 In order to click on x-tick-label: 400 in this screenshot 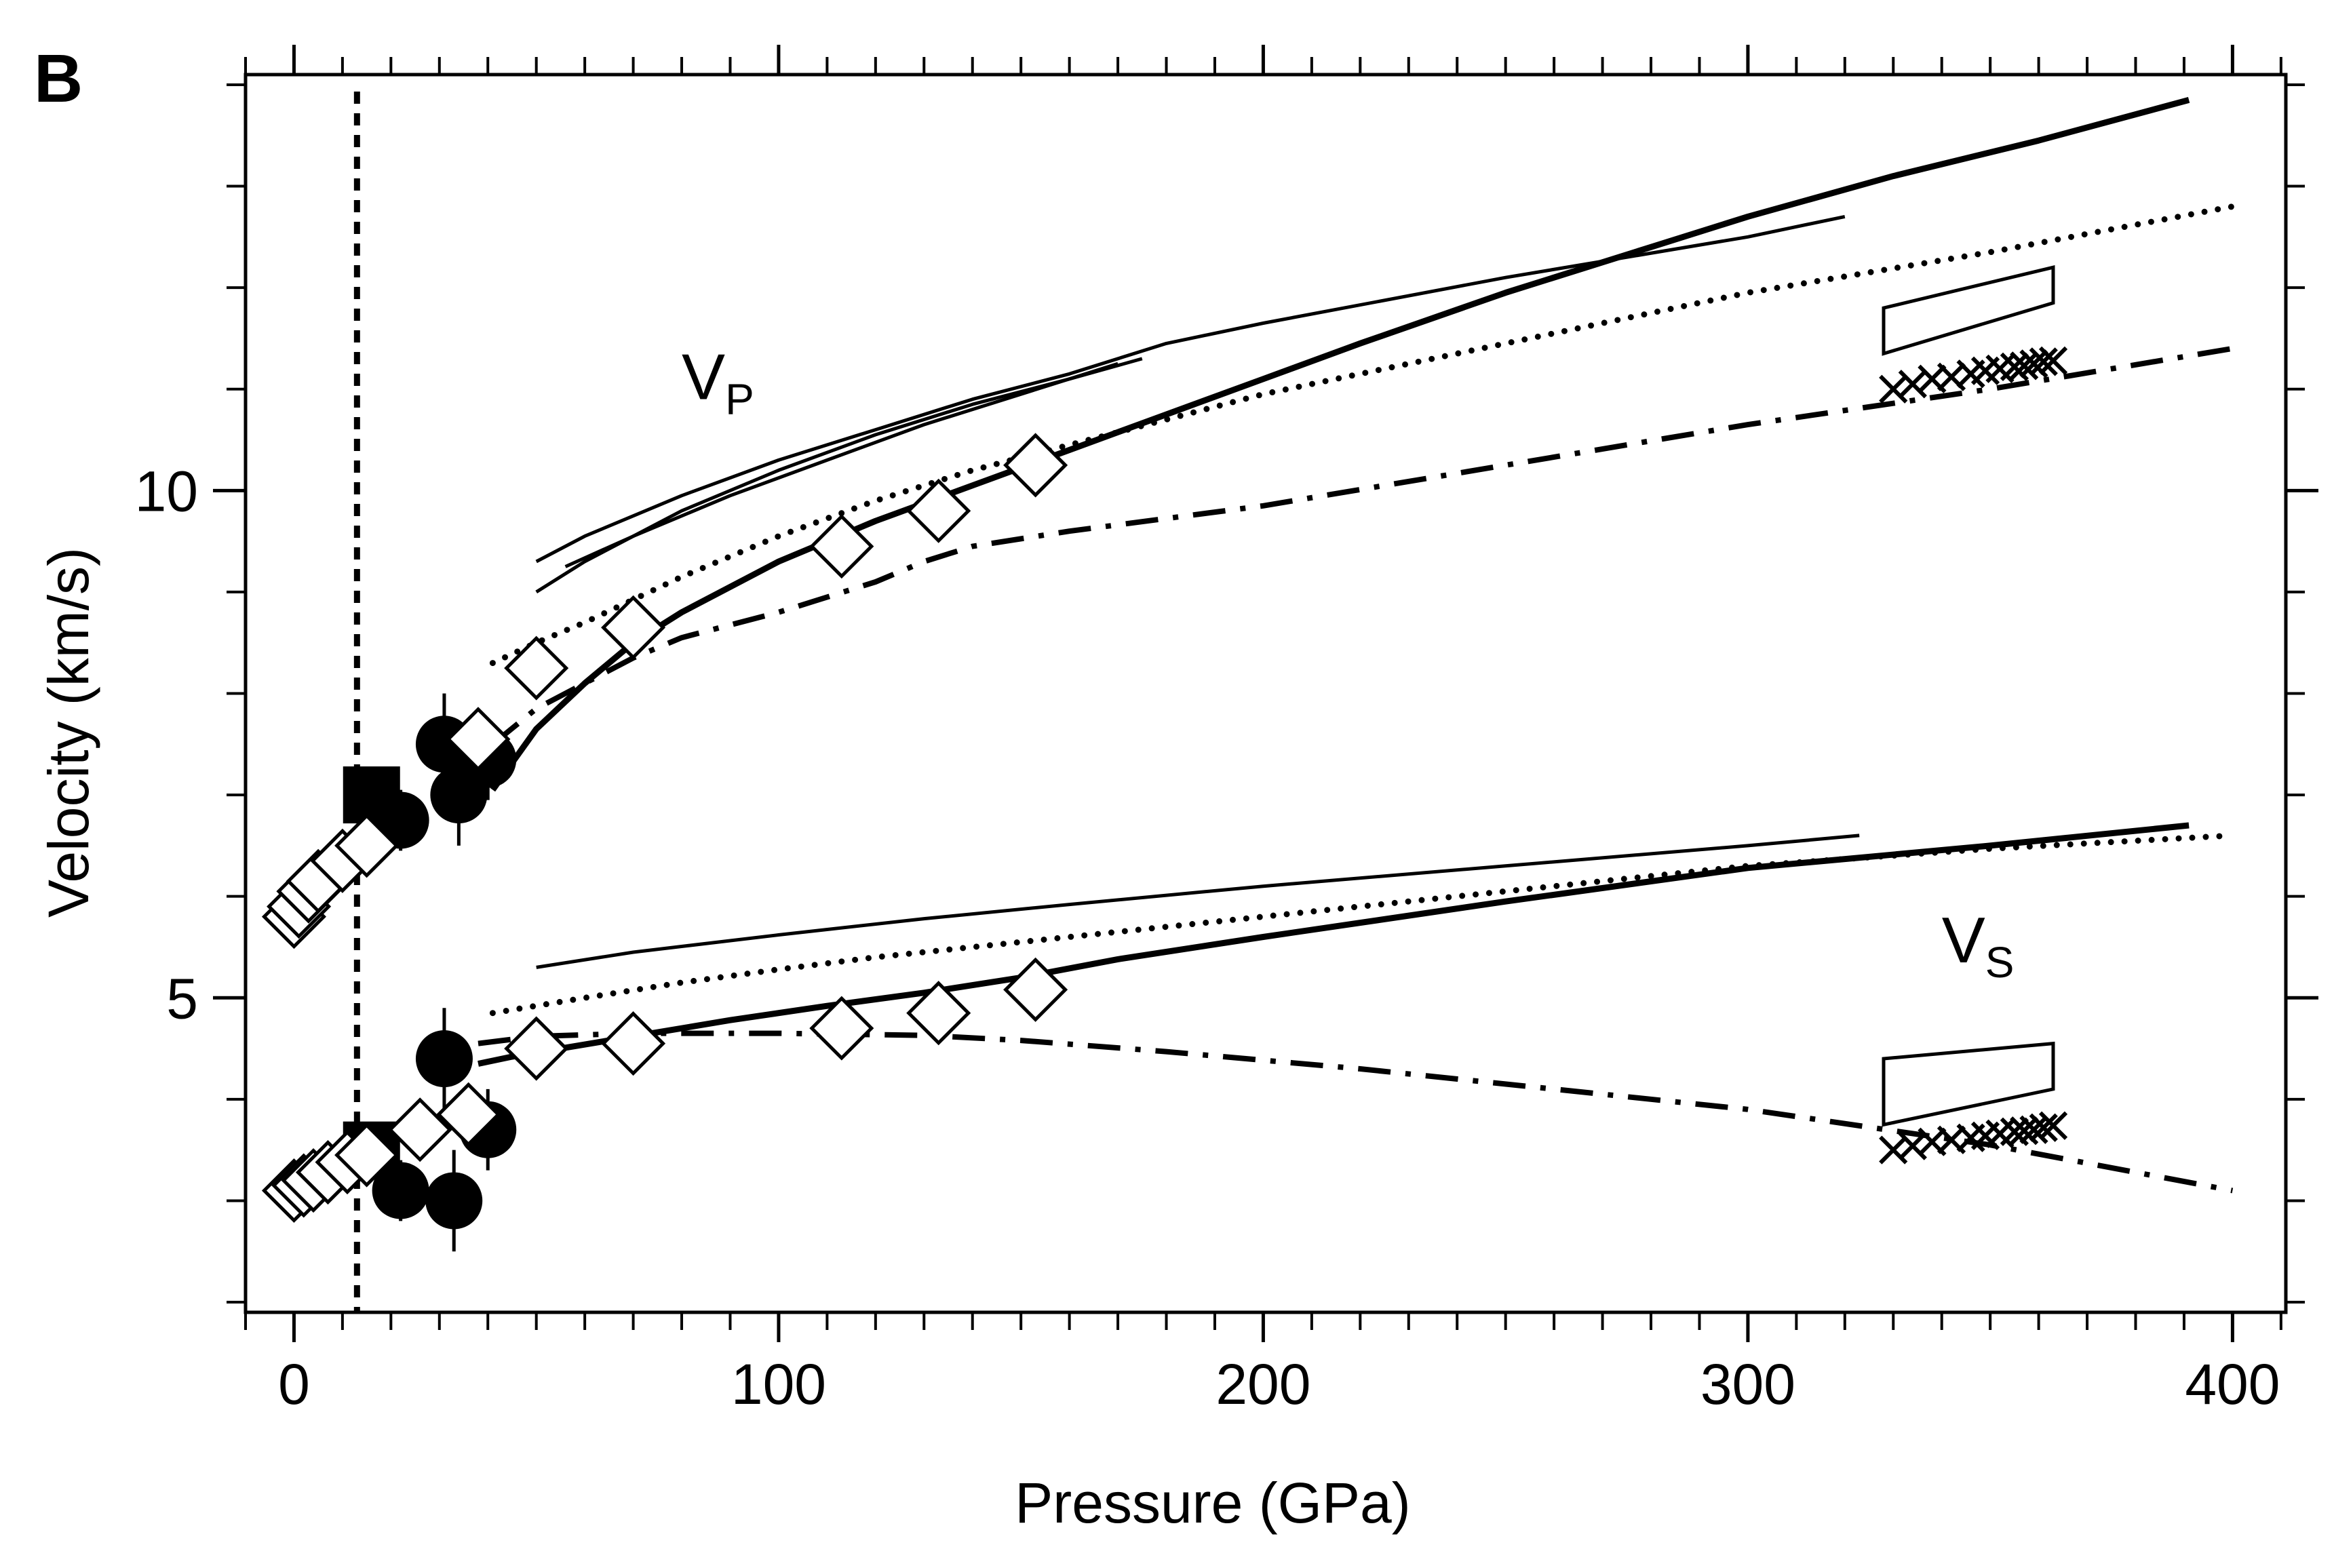, I will do `click(2232, 1384)`.